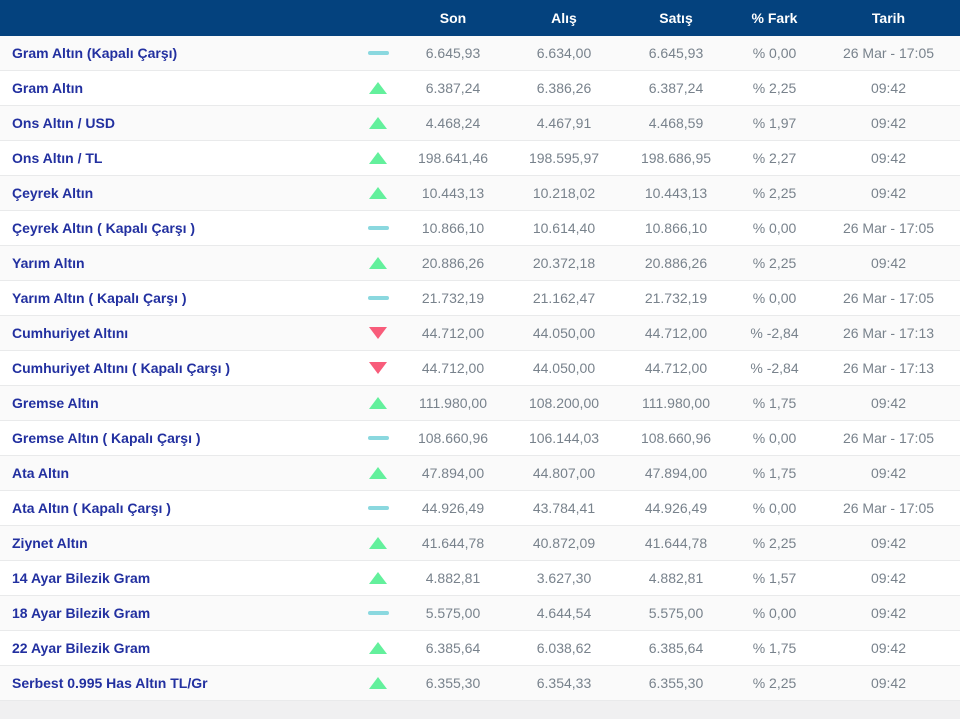  Describe the element at coordinates (99, 298) in the screenshot. I see `instrument-name-link: Yarım Altın ( Kapalı Çarşı )` at that location.